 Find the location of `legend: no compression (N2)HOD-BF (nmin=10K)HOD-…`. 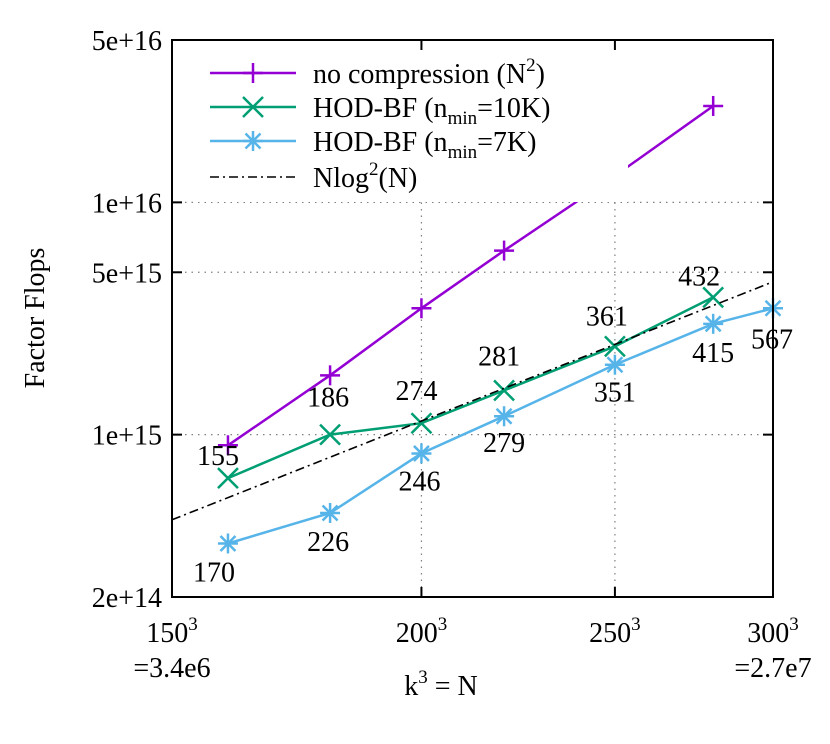

legend: no compression (N2)HOD-BF (nmin=10K)HOD-… is located at coordinates (380, 124).